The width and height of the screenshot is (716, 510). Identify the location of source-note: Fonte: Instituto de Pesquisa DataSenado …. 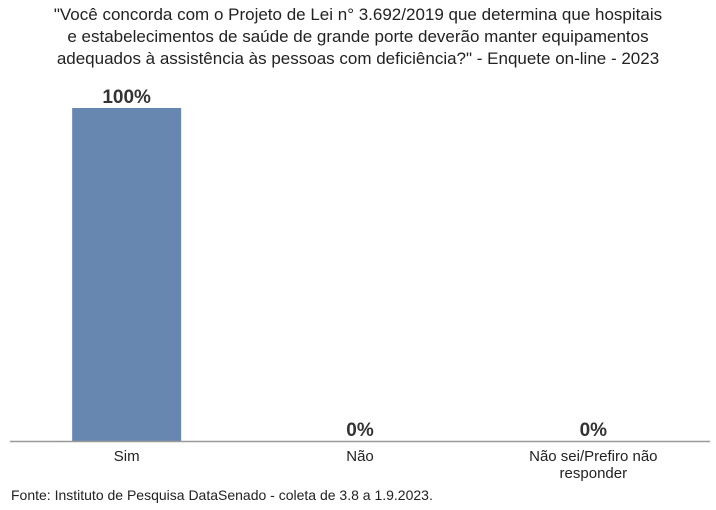
(222, 495).